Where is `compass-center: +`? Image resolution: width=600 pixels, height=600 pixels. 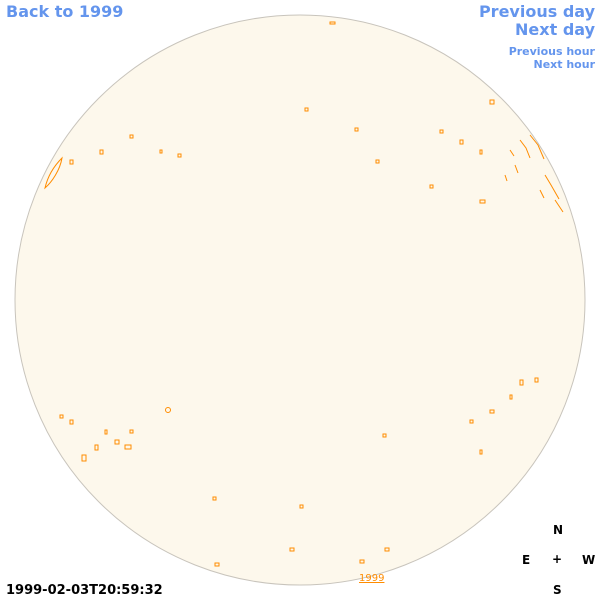 compass-center: + is located at coordinates (557, 559).